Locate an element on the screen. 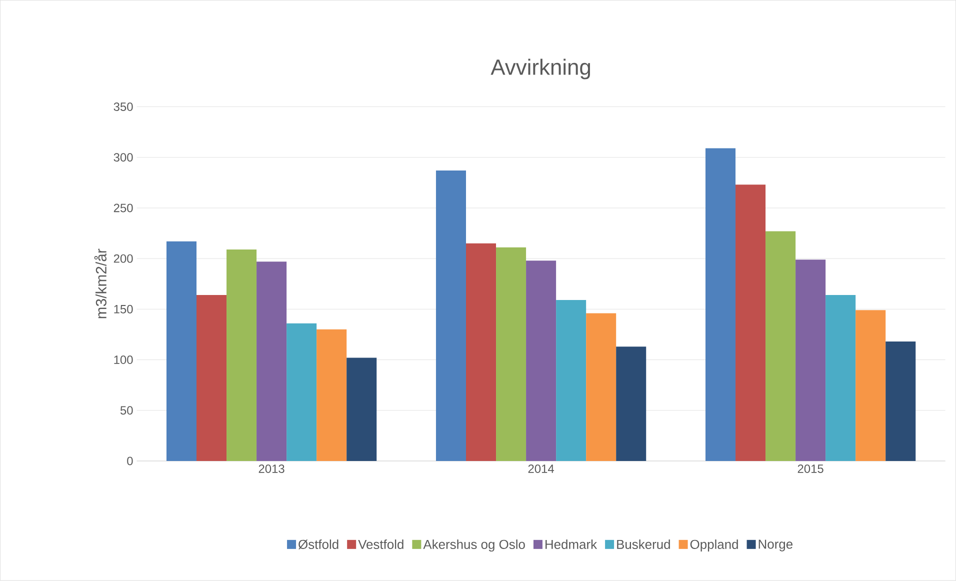  y-tick-label: 0 is located at coordinates (130, 461).